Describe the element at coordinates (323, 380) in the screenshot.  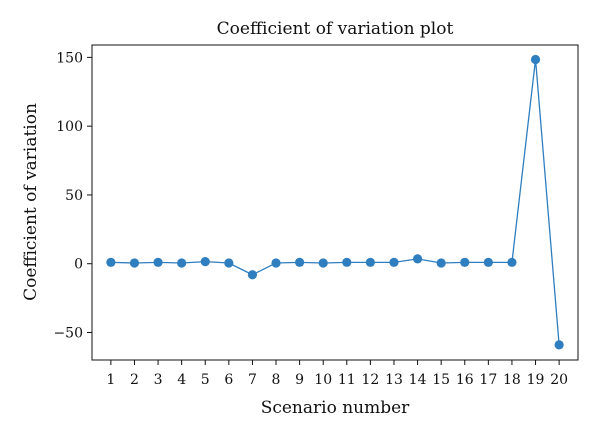
I see `x-tick-label: 10` at that location.